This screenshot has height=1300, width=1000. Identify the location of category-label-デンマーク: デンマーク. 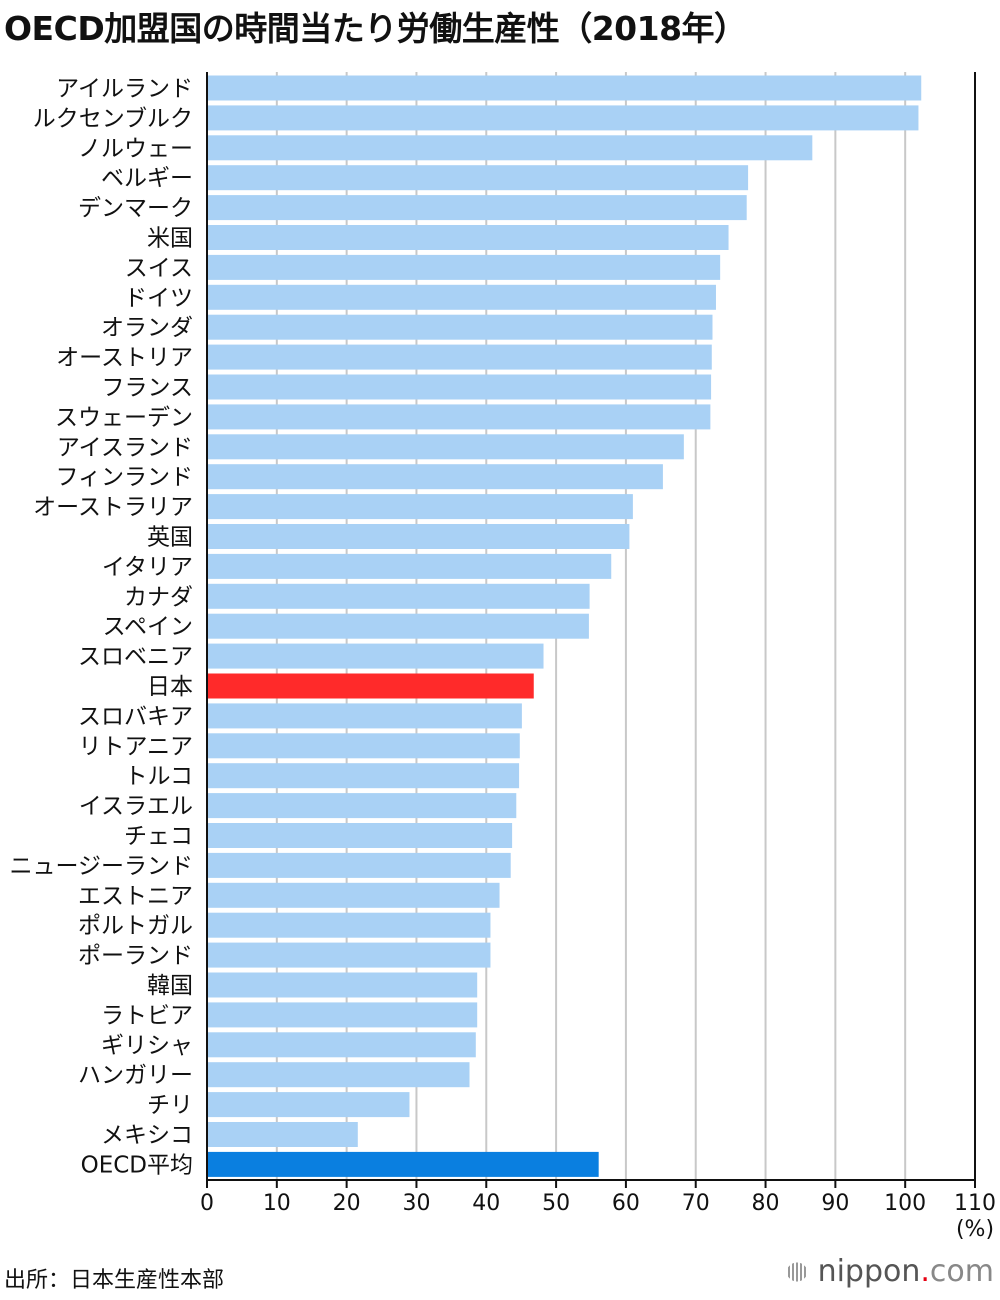
(135, 209).